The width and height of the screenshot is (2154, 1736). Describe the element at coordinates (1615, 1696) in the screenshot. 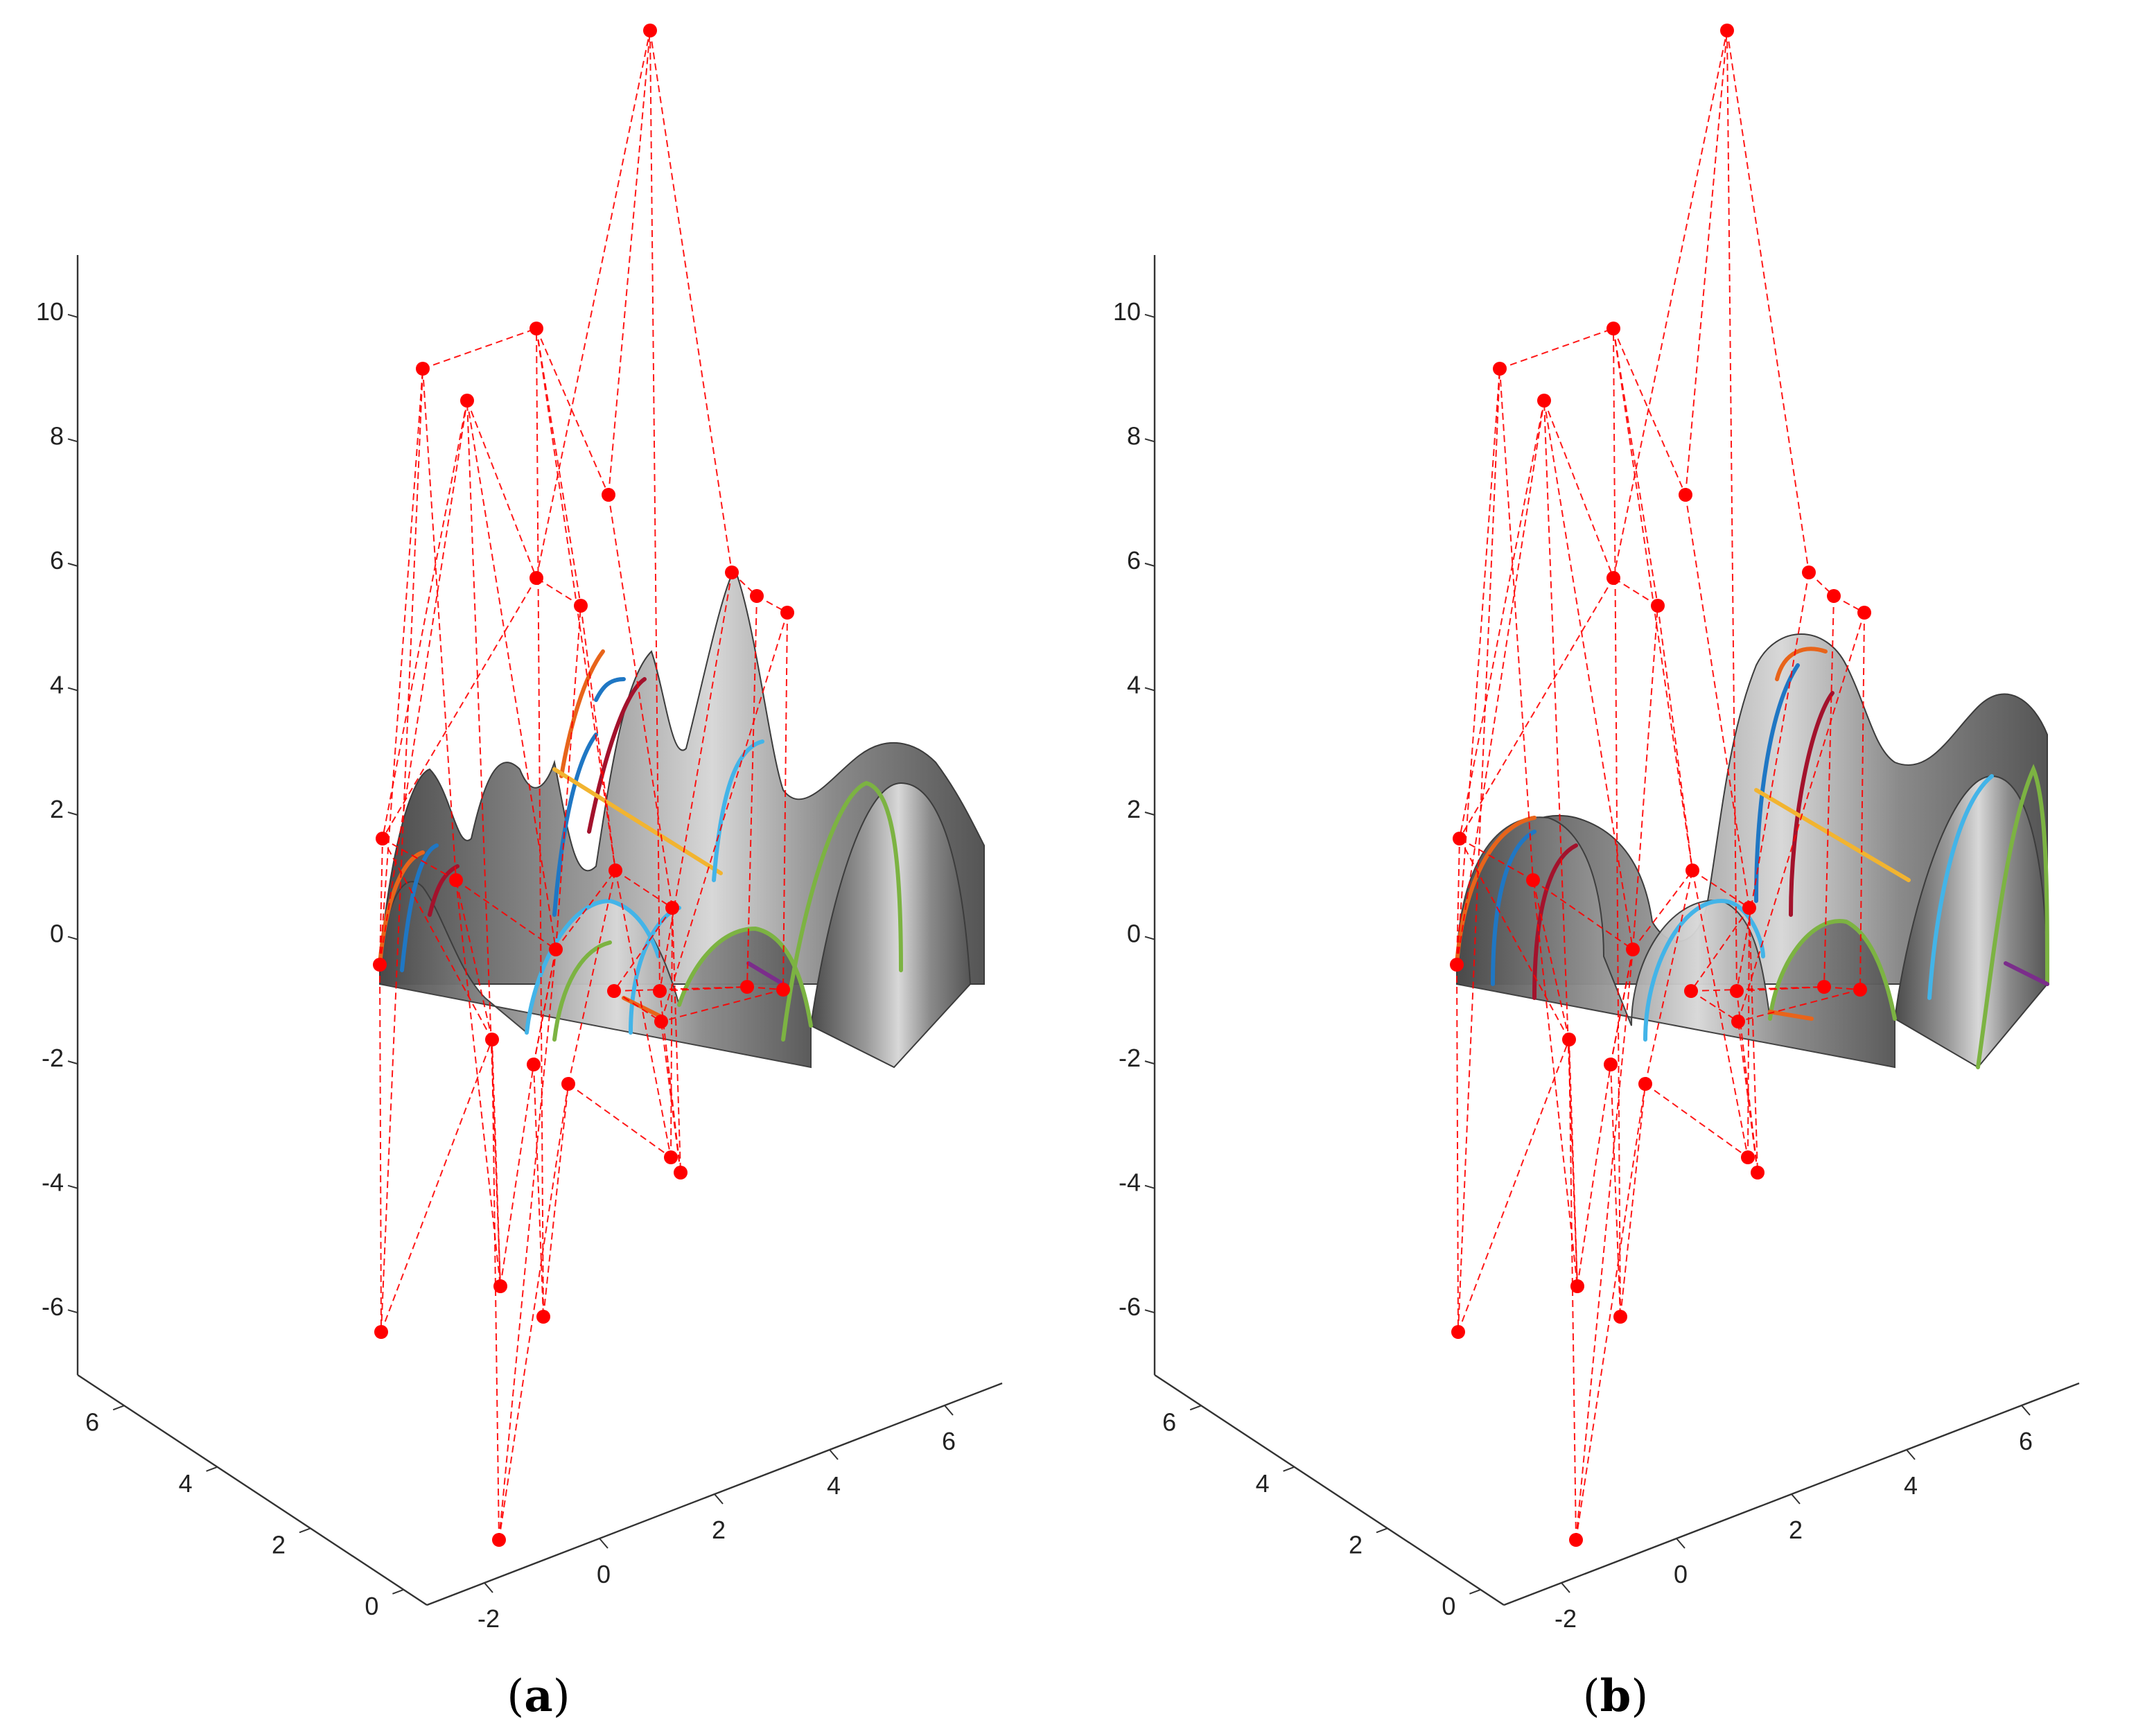

I see `caption-b: (b)` at that location.